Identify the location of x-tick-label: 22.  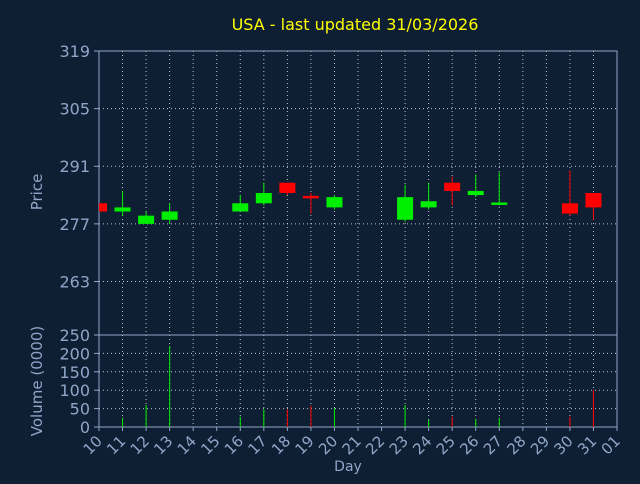
(375, 445).